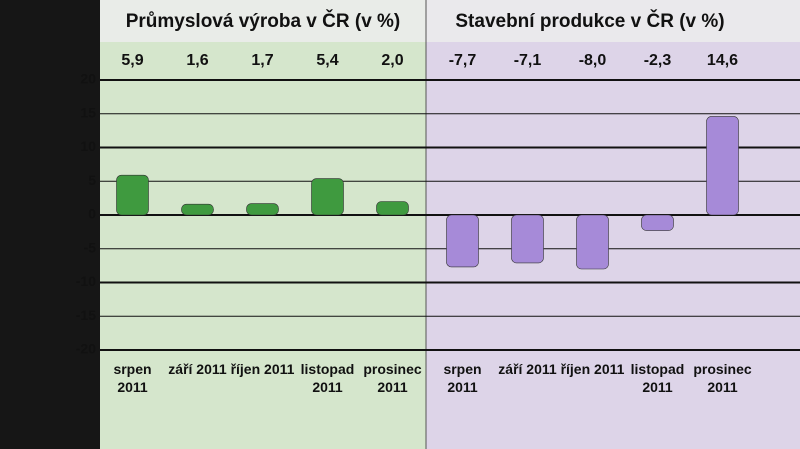 Image resolution: width=800 pixels, height=449 pixels. What do you see at coordinates (392, 60) in the screenshot?
I see `value-label: 2,0` at bounding box center [392, 60].